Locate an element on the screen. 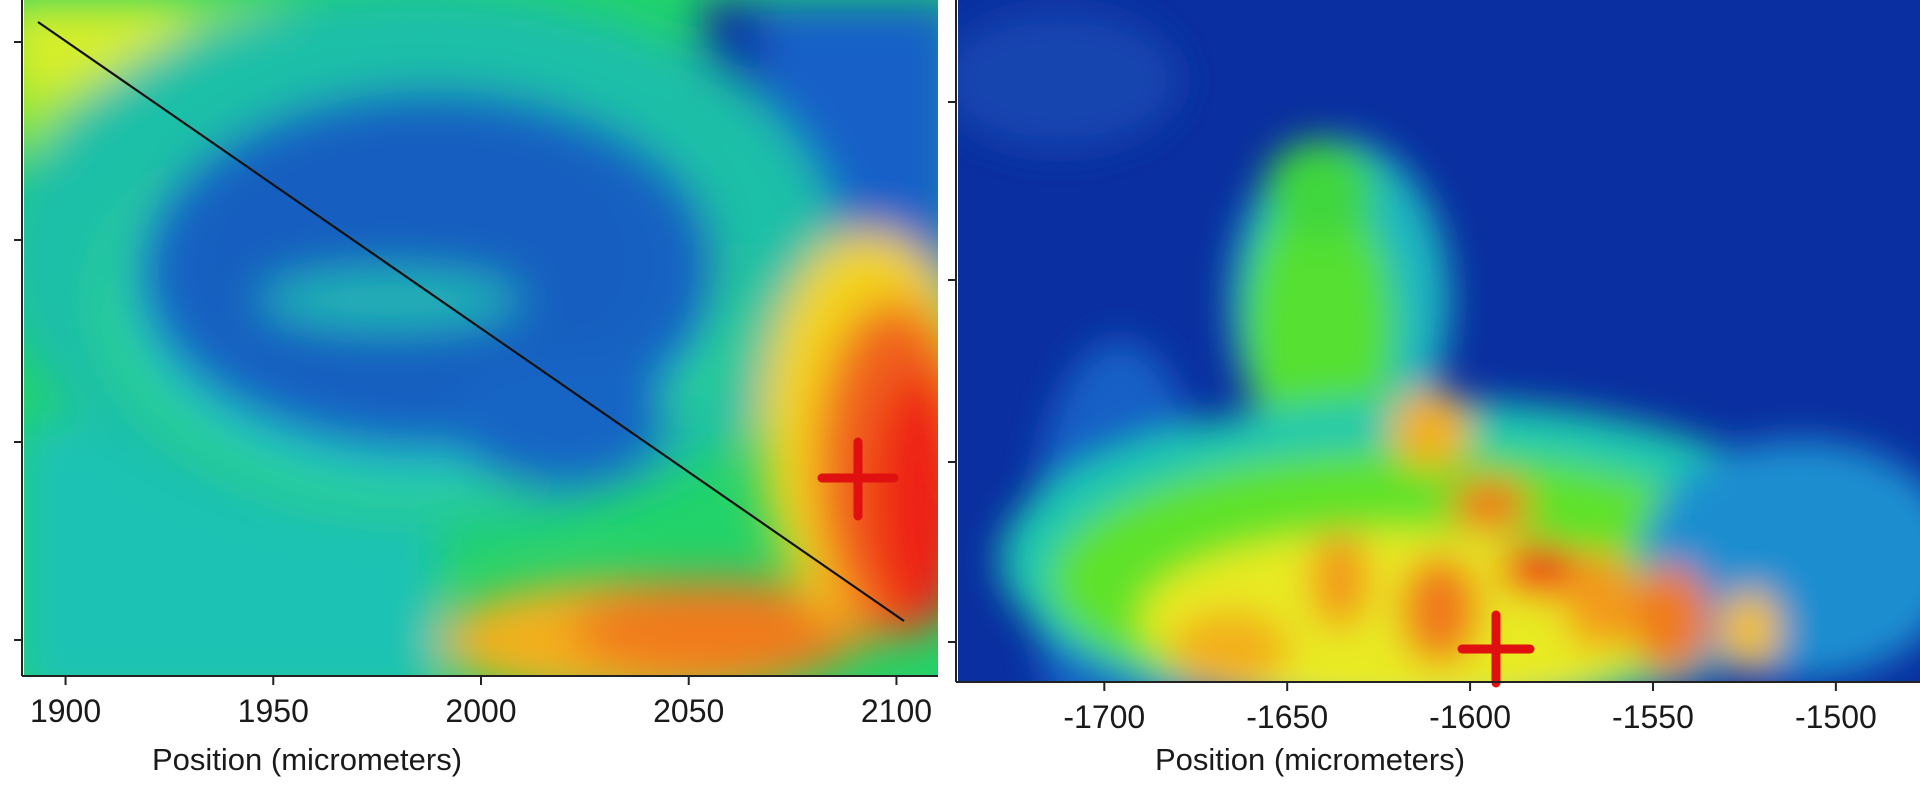  left-x-tick-label: 2050 is located at coordinates (688, 711).